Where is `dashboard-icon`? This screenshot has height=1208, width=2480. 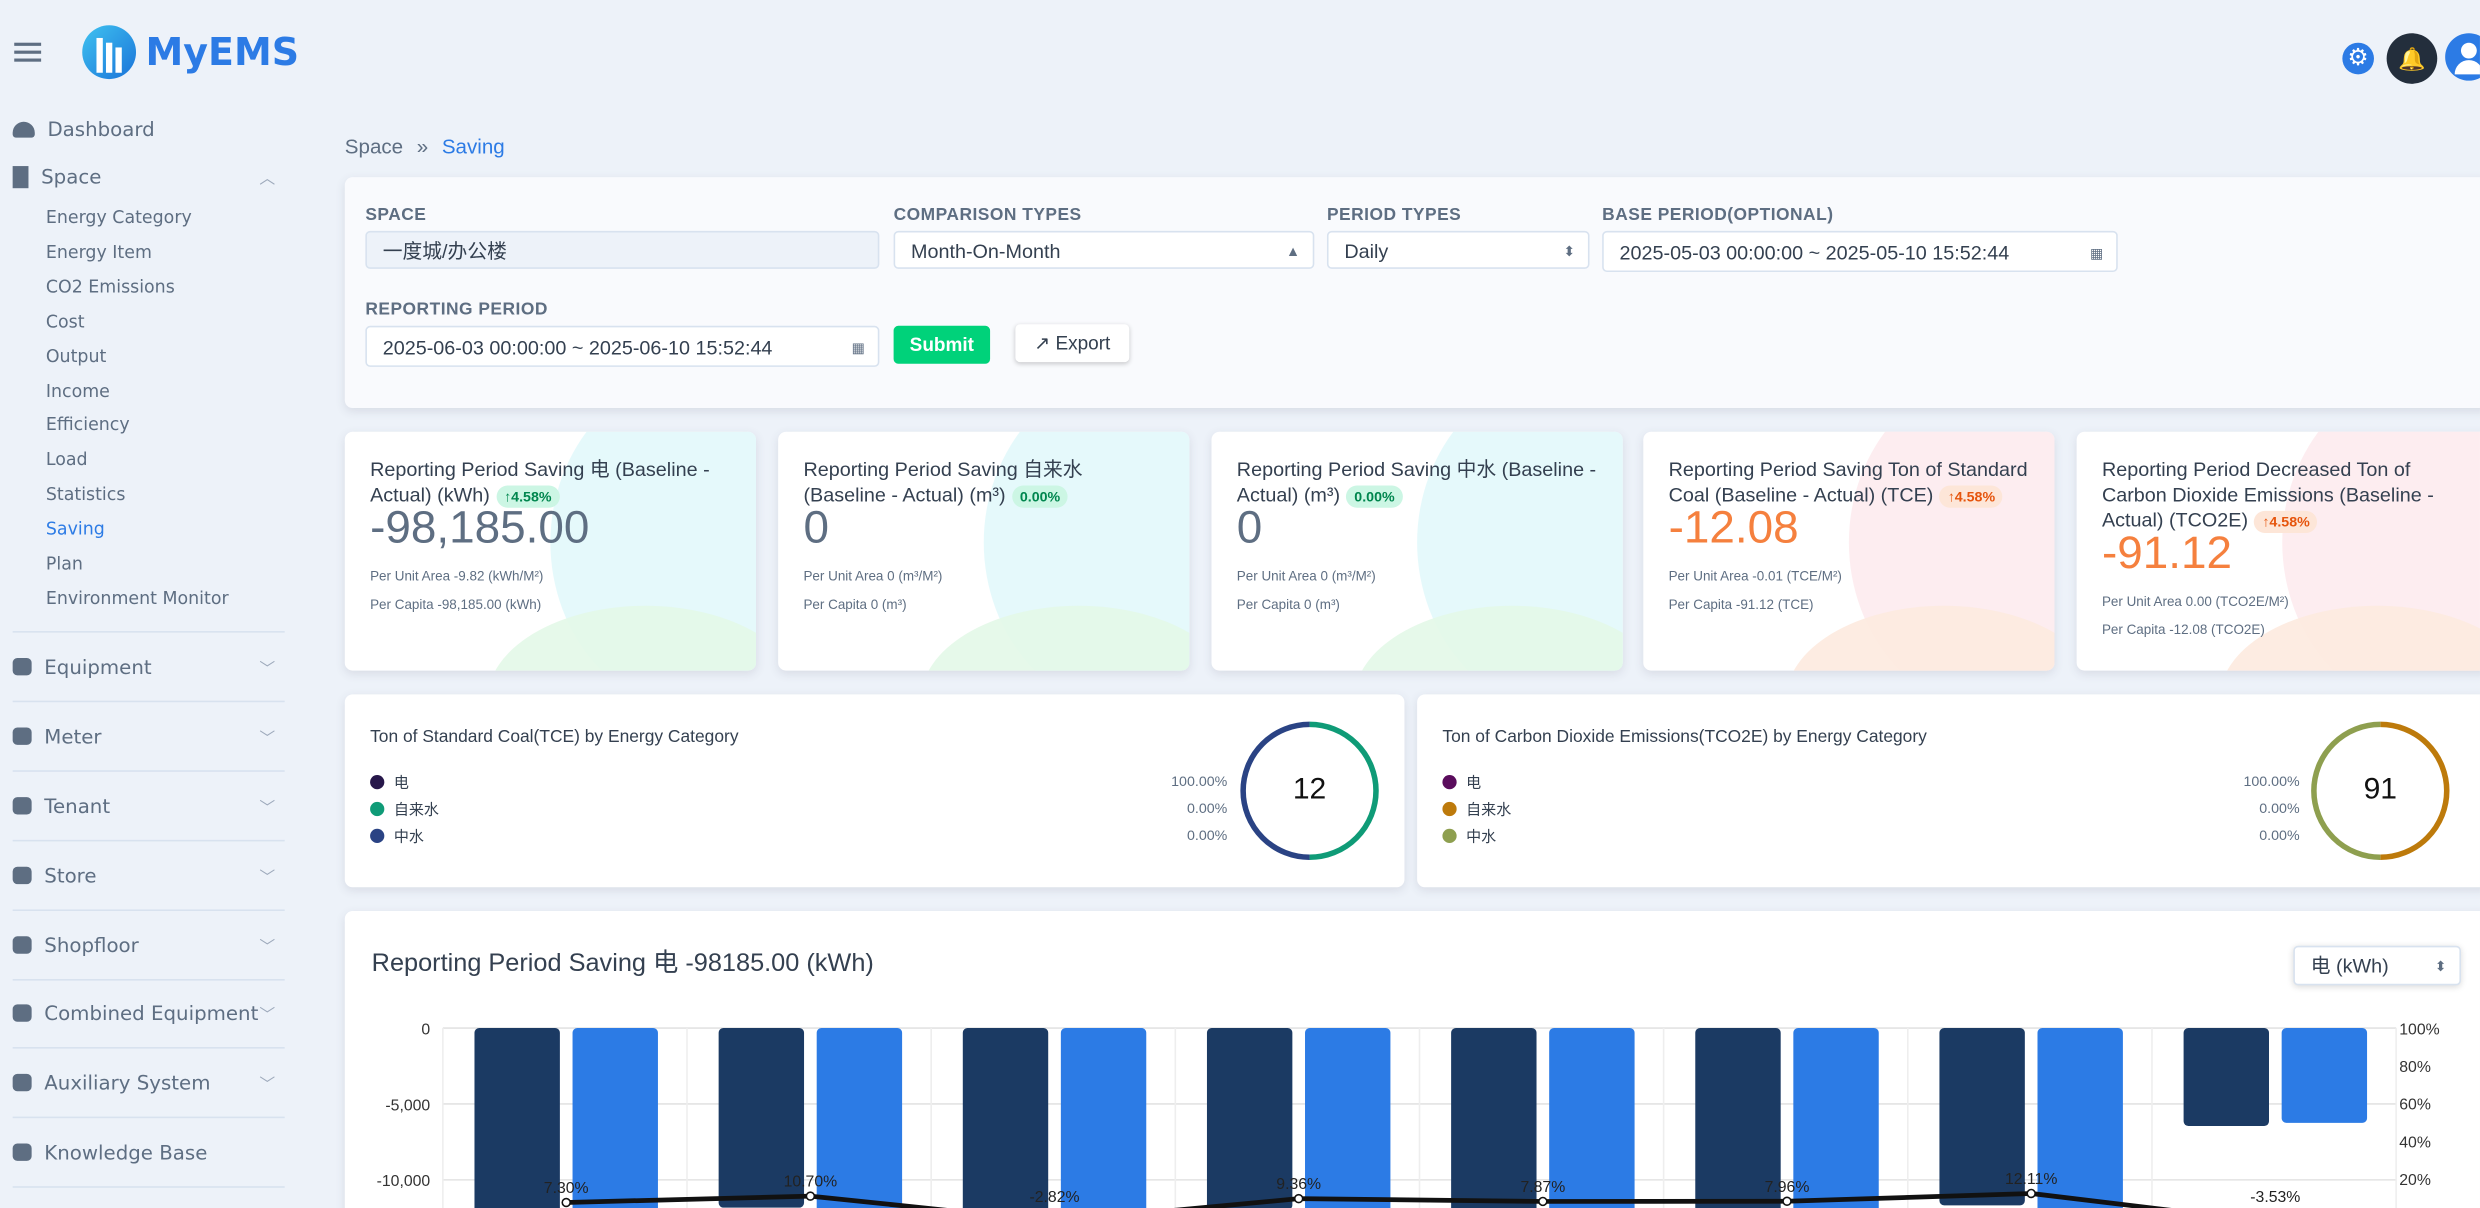 dashboard-icon is located at coordinates (23, 128).